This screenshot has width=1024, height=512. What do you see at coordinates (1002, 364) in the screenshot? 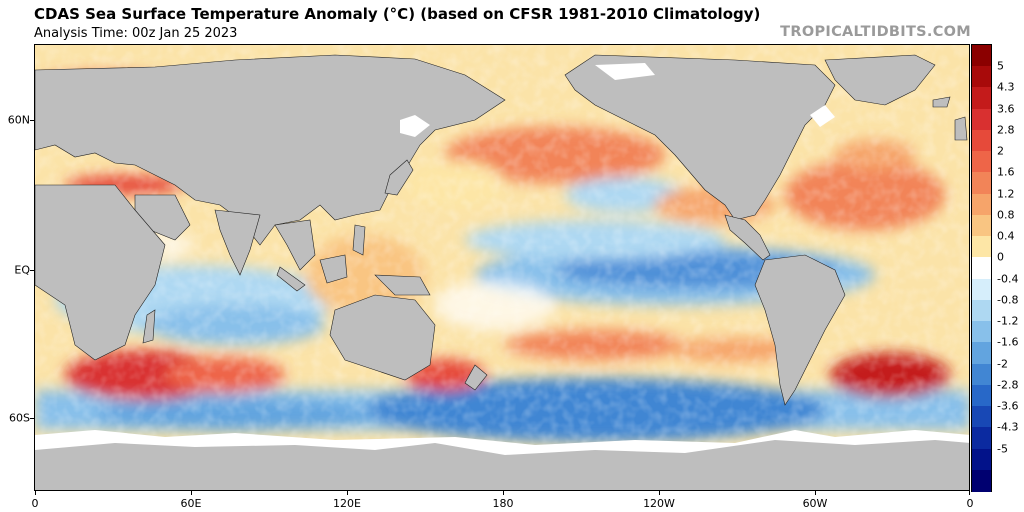
I see `colorbar-label: -2` at bounding box center [1002, 364].